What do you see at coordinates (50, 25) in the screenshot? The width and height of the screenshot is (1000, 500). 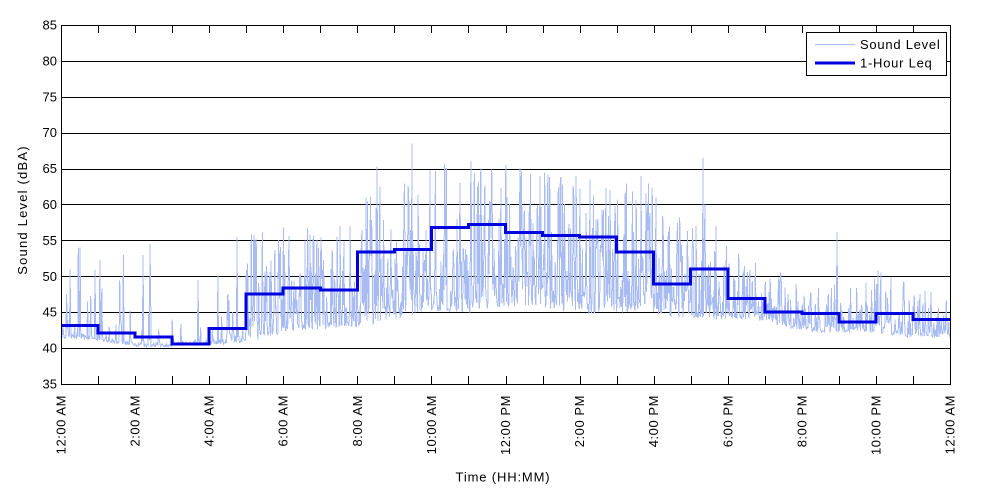 I see `svg-text: 85` at bounding box center [50, 25].